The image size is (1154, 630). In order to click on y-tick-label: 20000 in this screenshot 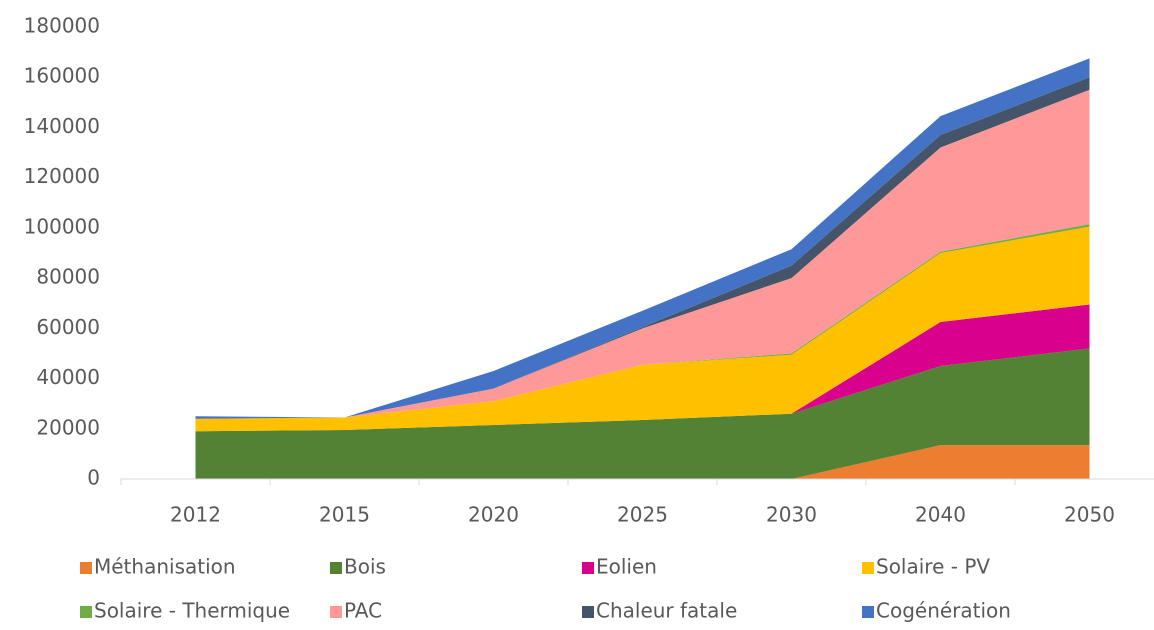, I will do `click(68, 427)`.